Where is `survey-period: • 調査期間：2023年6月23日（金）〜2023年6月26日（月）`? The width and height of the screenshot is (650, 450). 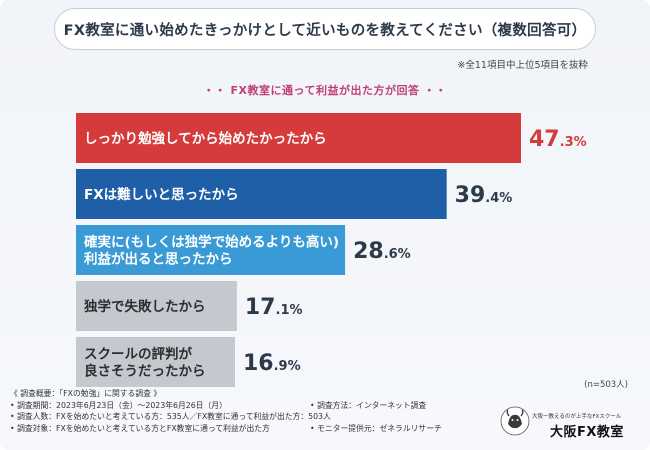
survey-period: • 調査期間：2023年6月23日（金）〜2023年6月26日（月） is located at coordinates (118, 405).